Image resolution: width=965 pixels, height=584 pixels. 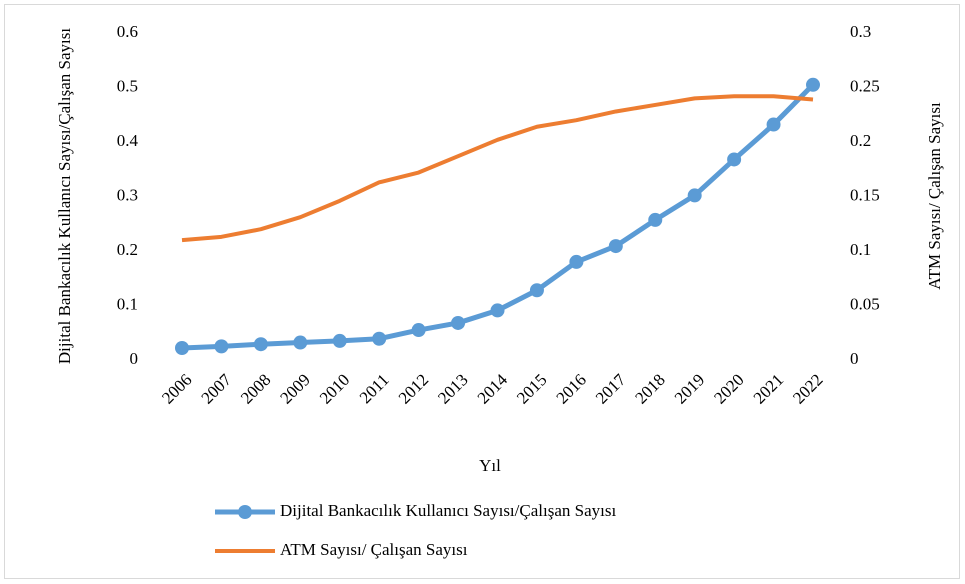 I want to click on y-tick-label: 0.6, so click(x=127, y=31).